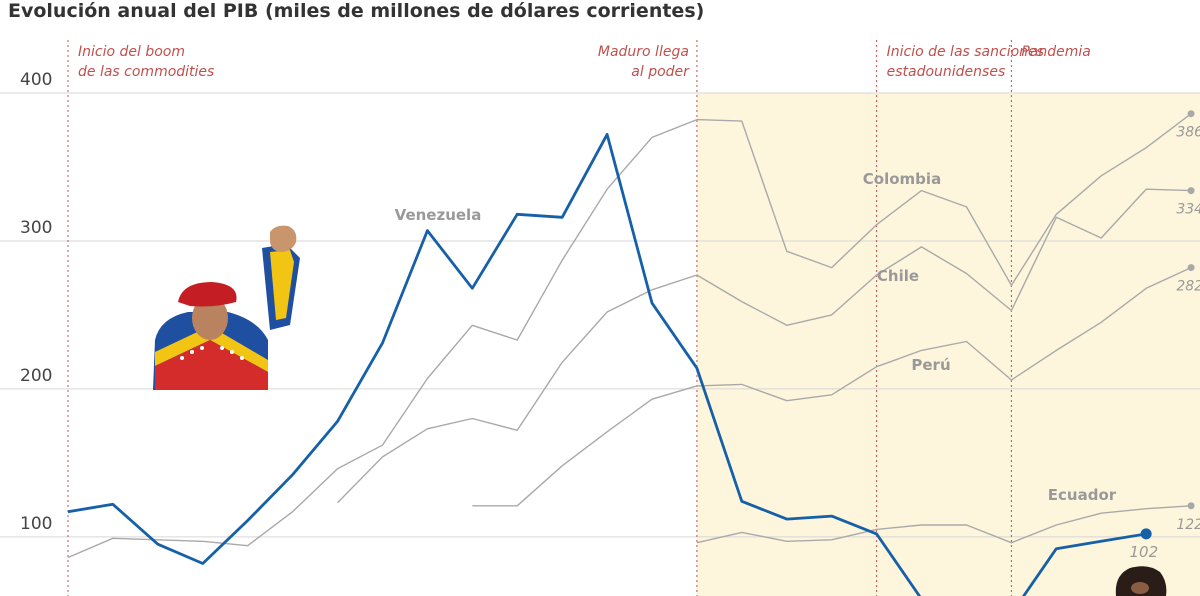  Describe the element at coordinates (1188, 133) in the screenshot. I see `series-end-value-colombia: 386` at that location.